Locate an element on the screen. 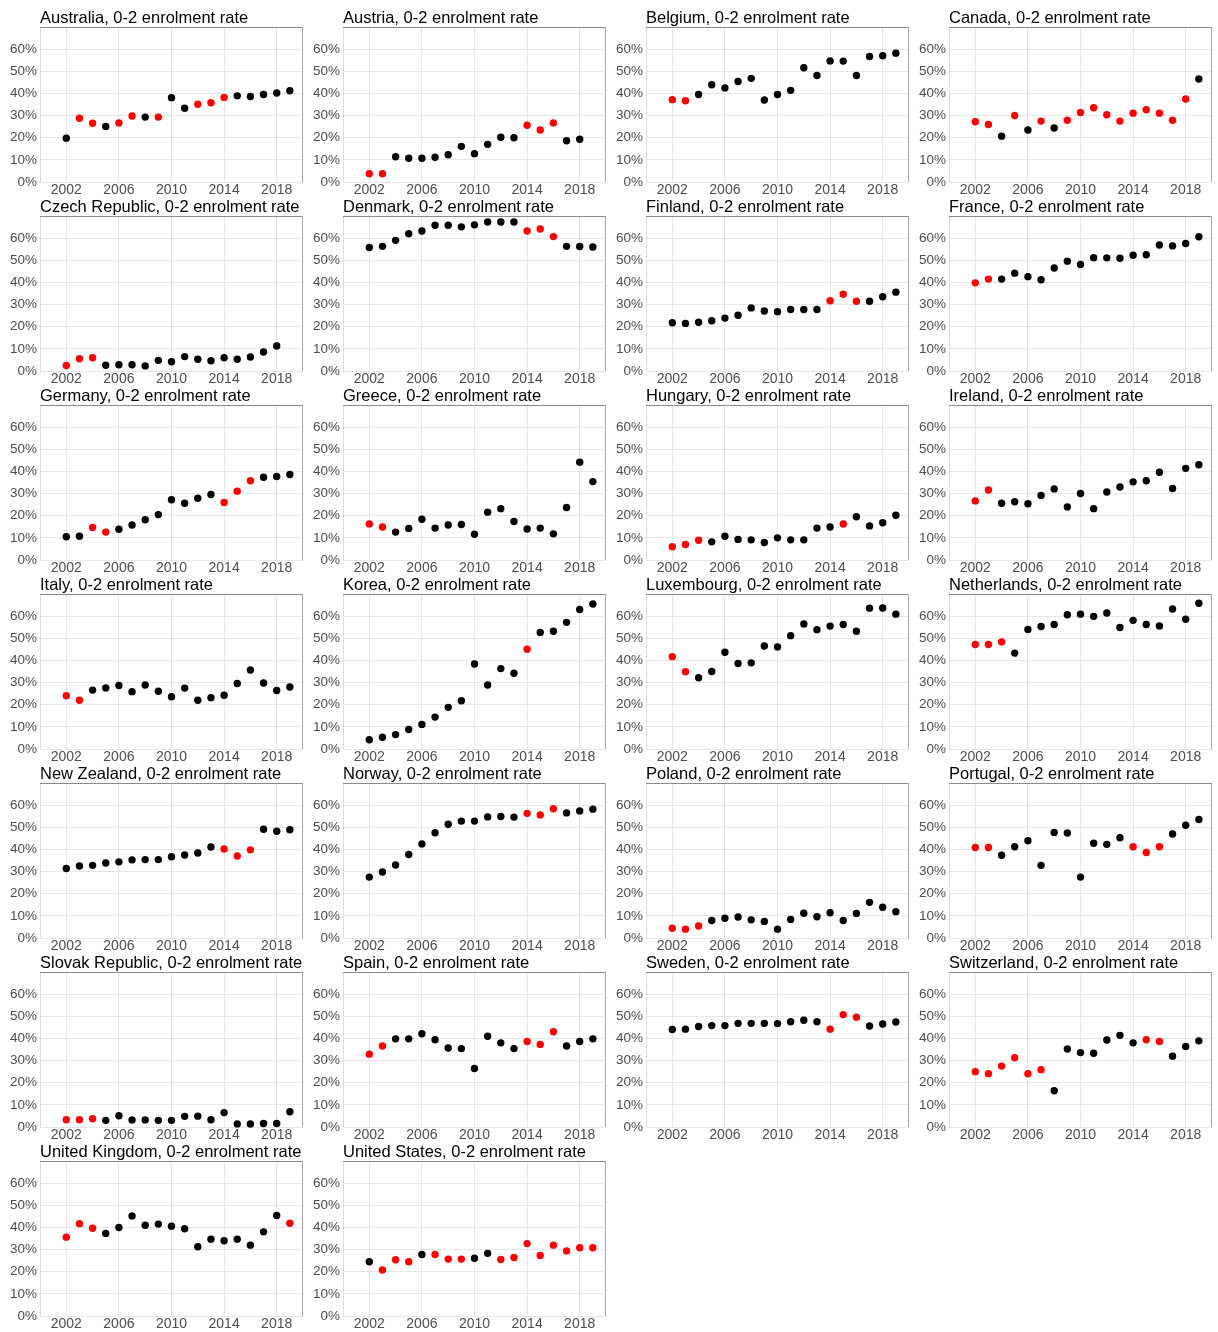  chart-title: Slovak Republic, 0-2 enrolment rate is located at coordinates (171, 962).